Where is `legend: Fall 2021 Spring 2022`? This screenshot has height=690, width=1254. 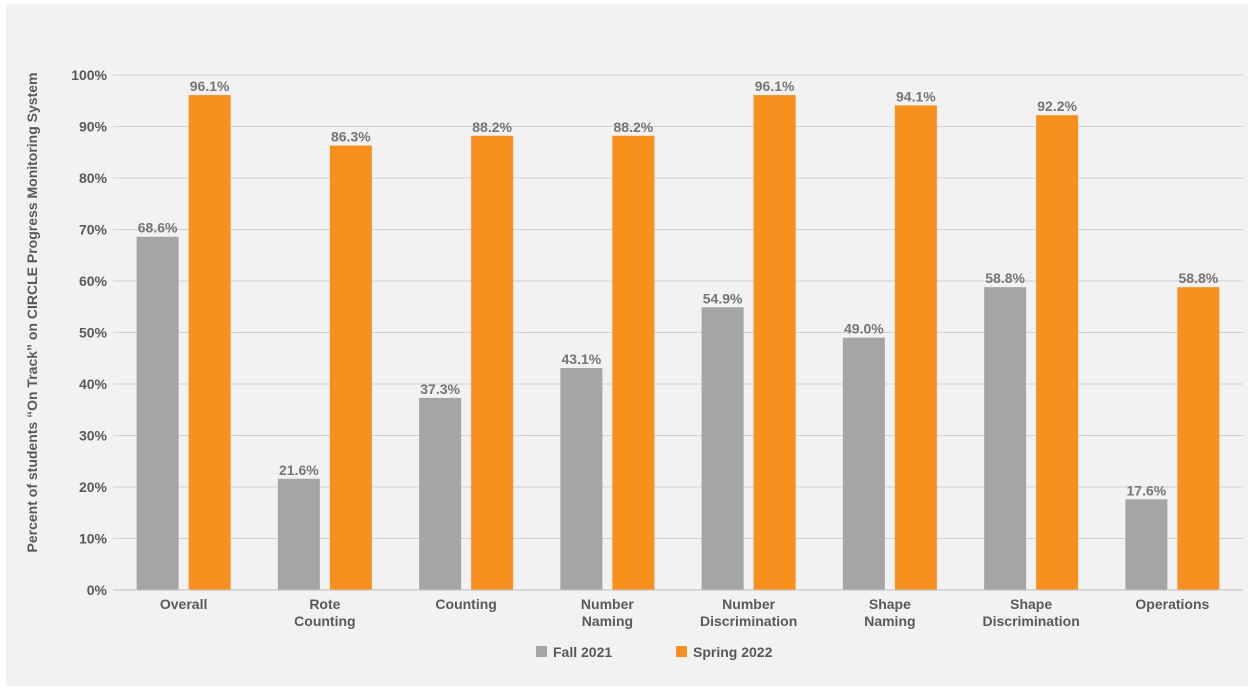
legend: Fall 2021 Spring 2022 is located at coordinates (654, 652).